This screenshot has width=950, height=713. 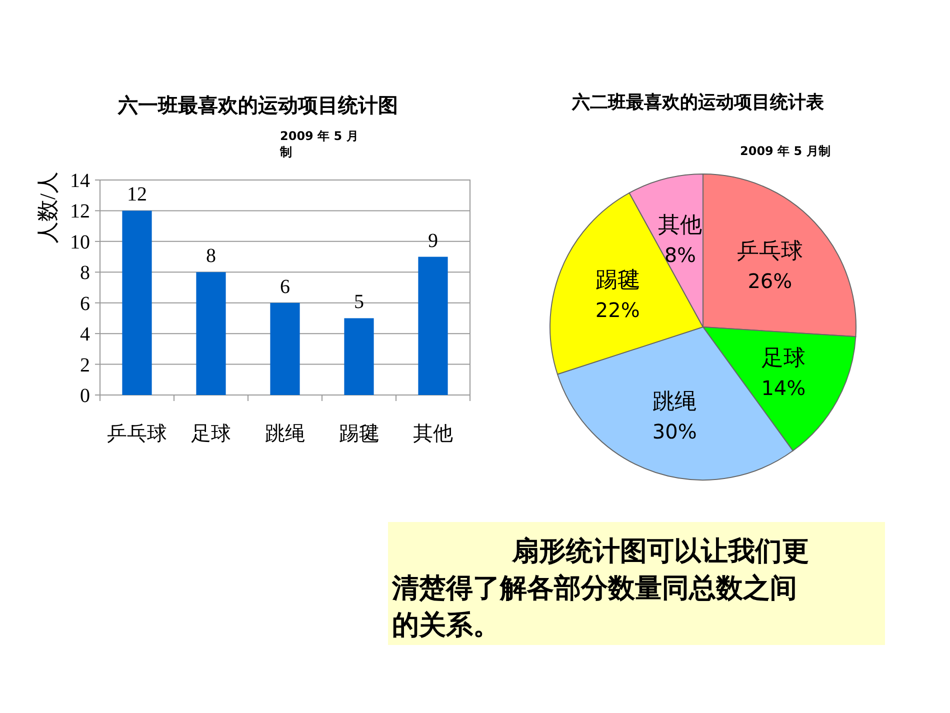 What do you see at coordinates (697, 102) in the screenshot?
I see `chart-title: 六二班最喜欢的运动项目统计表` at bounding box center [697, 102].